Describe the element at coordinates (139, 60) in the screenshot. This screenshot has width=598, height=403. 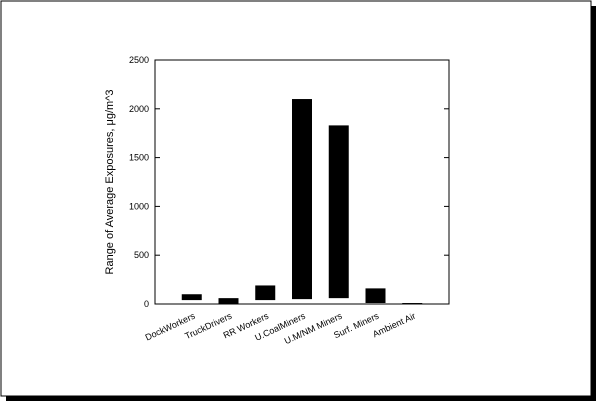
I see `y-tick-label: 2500` at that location.